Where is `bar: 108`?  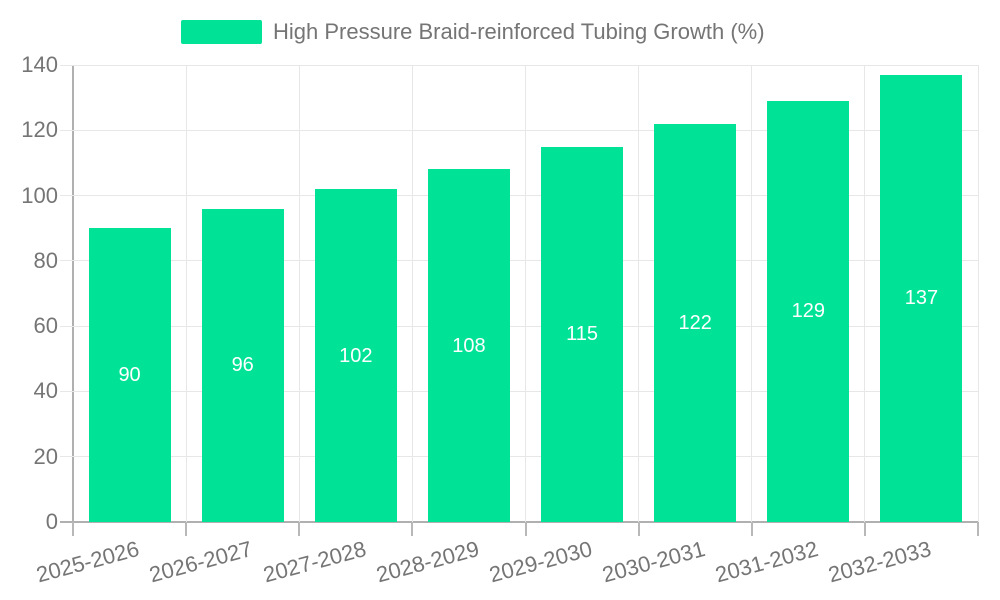
bar: 108 is located at coordinates (468, 345).